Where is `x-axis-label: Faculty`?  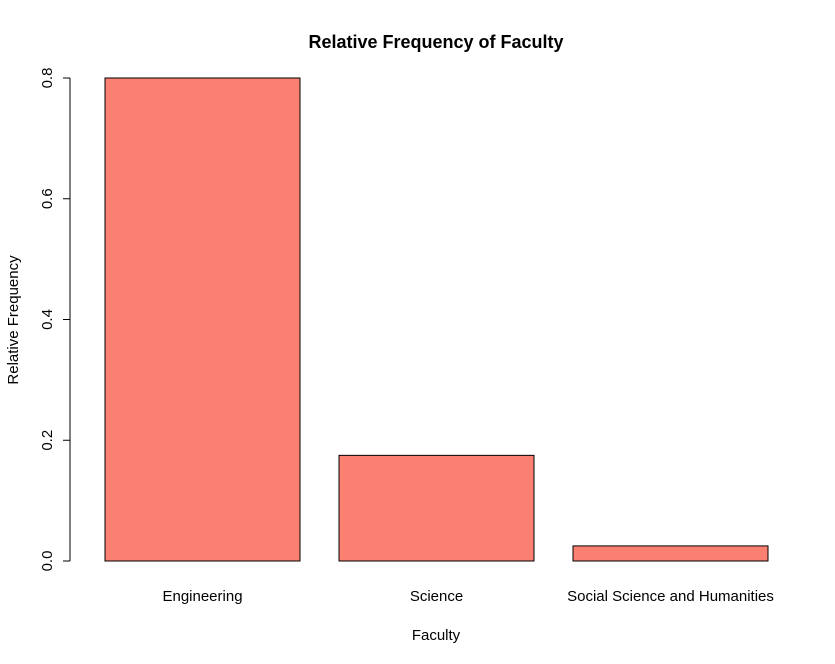 x-axis-label: Faculty is located at coordinates (436, 635).